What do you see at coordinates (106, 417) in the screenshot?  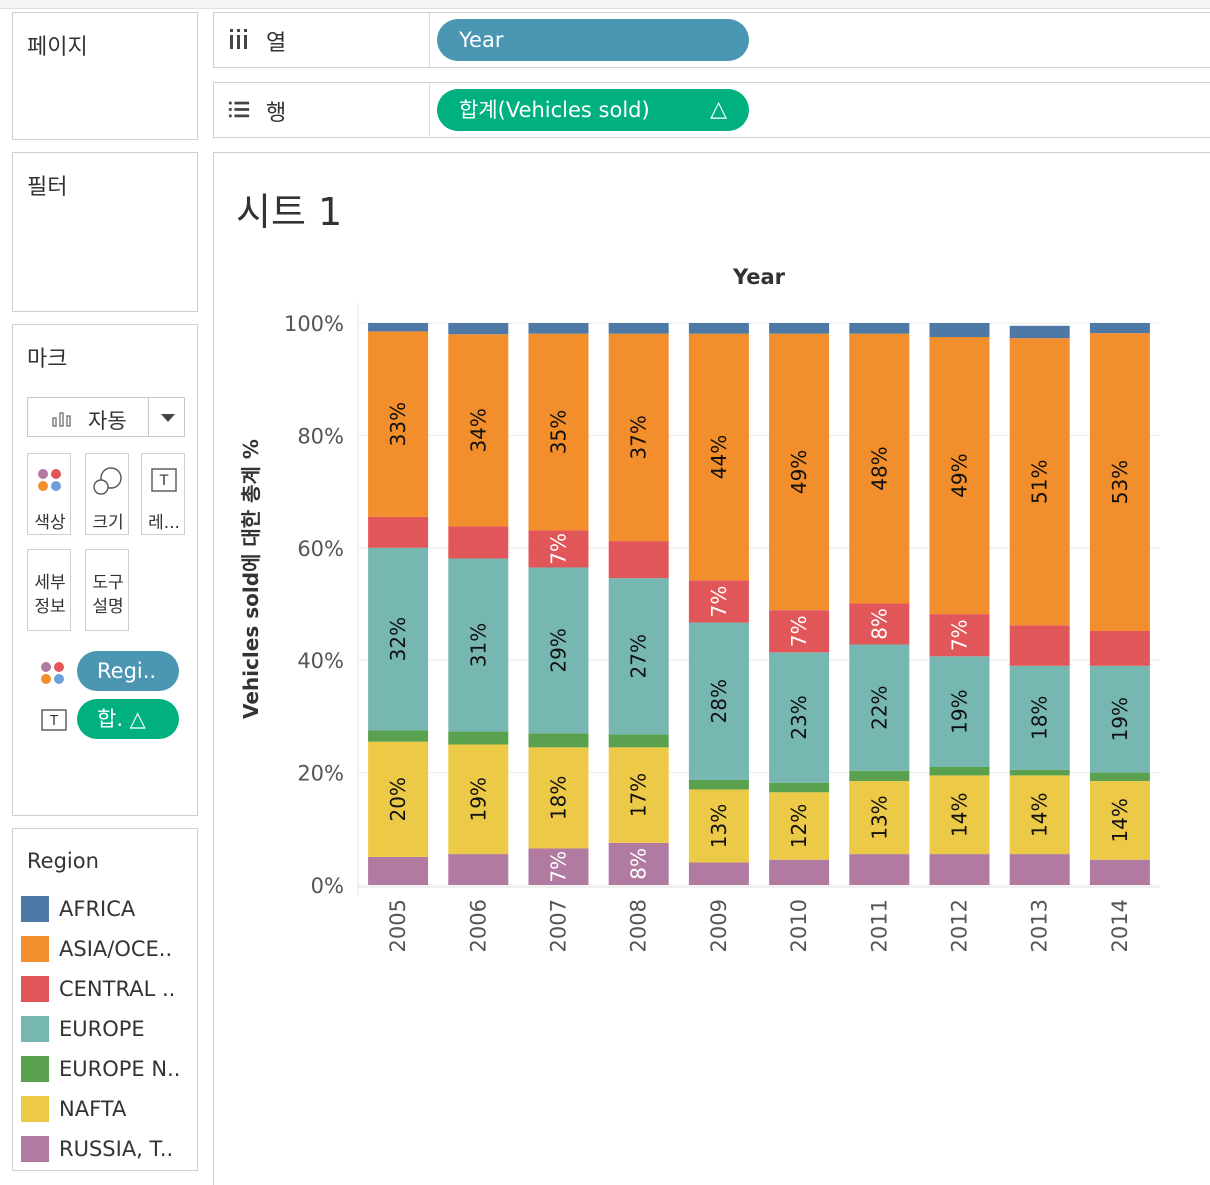 I see `mark-type-dropdown: 자동` at bounding box center [106, 417].